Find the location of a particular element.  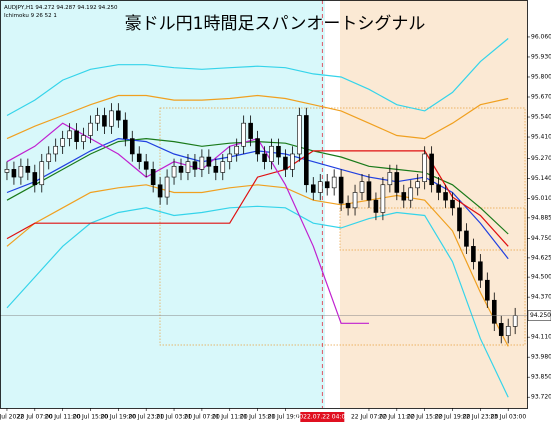

chart-title: 豪ドル円1時間足スパンオートシグナル is located at coordinates (275, 23).